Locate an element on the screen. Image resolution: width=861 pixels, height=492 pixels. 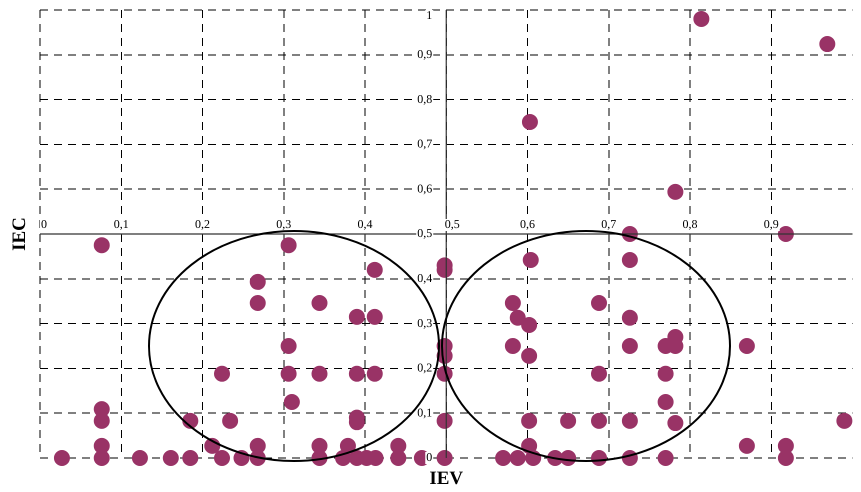
x-tick-label: 0,4 is located at coordinates (365, 224).